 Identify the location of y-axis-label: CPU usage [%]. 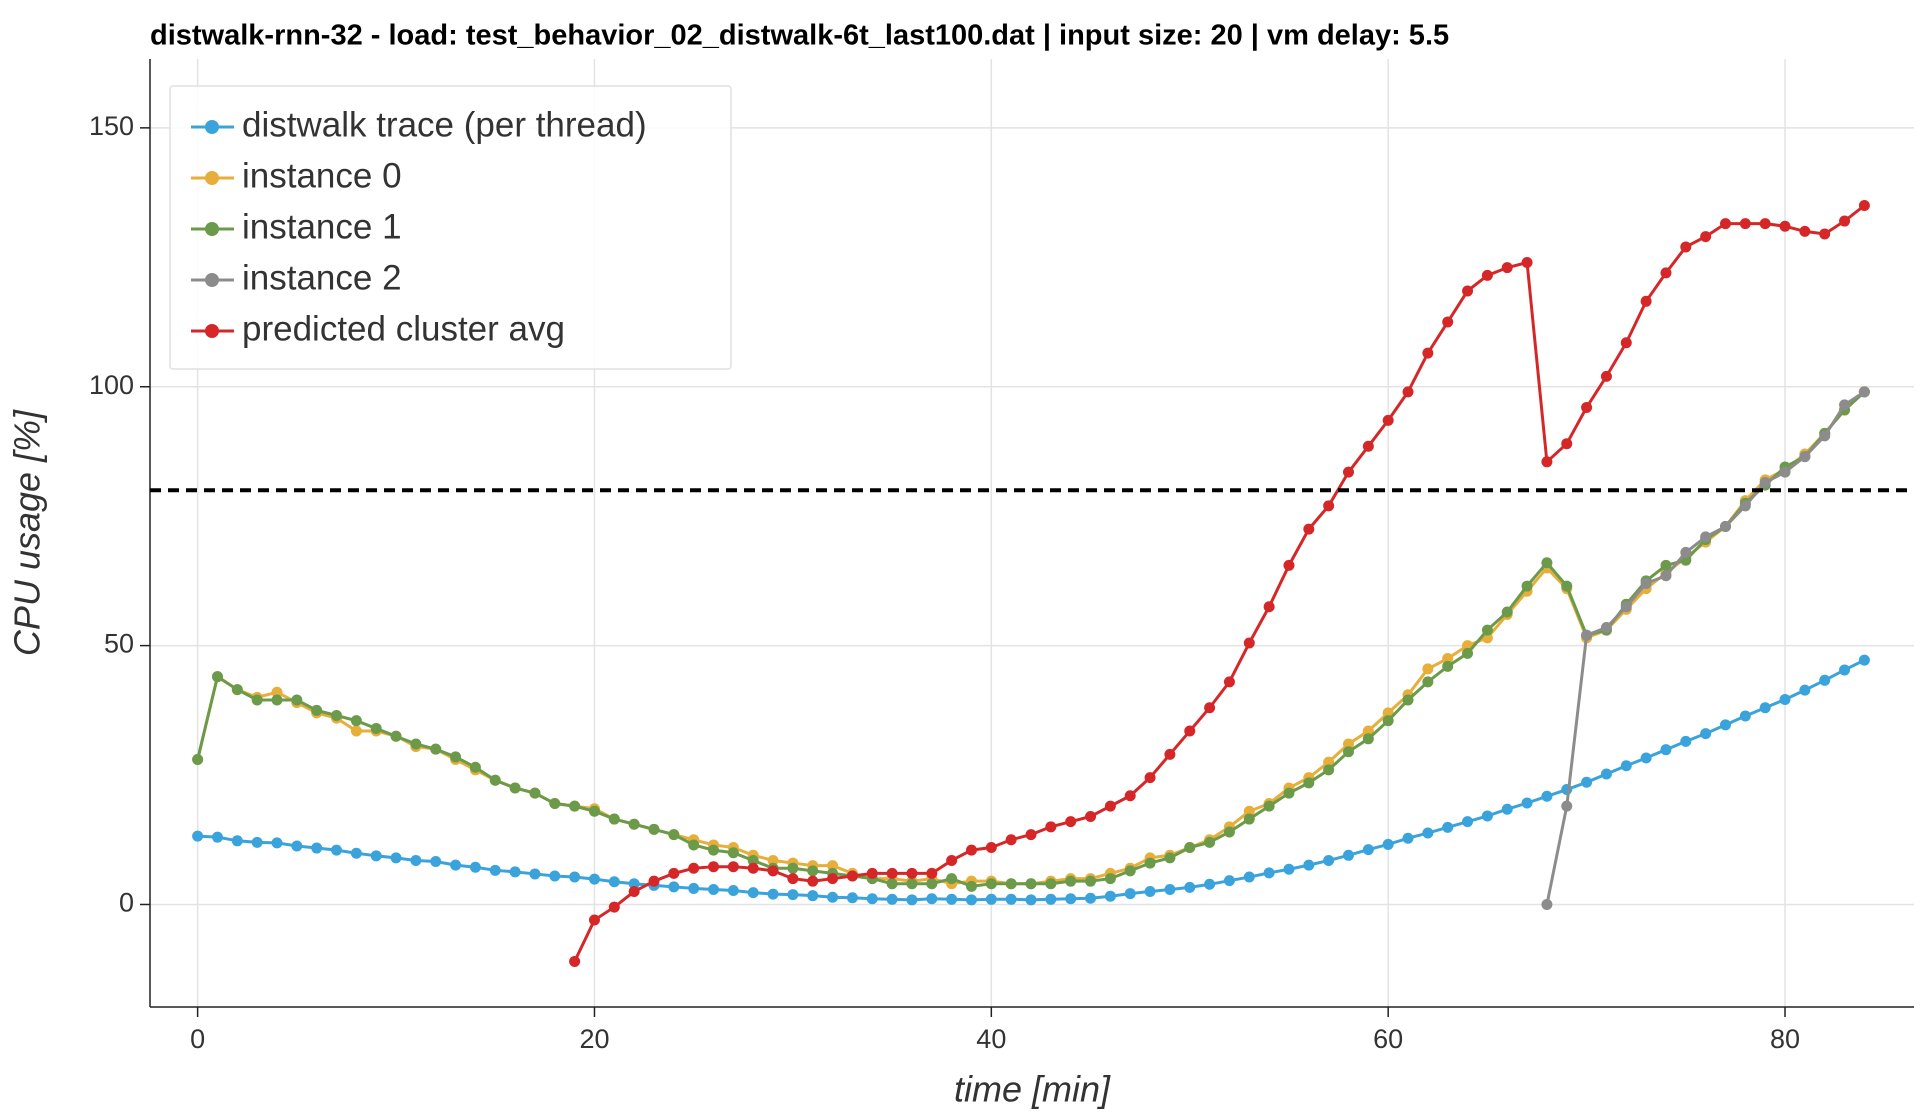
(27, 532).